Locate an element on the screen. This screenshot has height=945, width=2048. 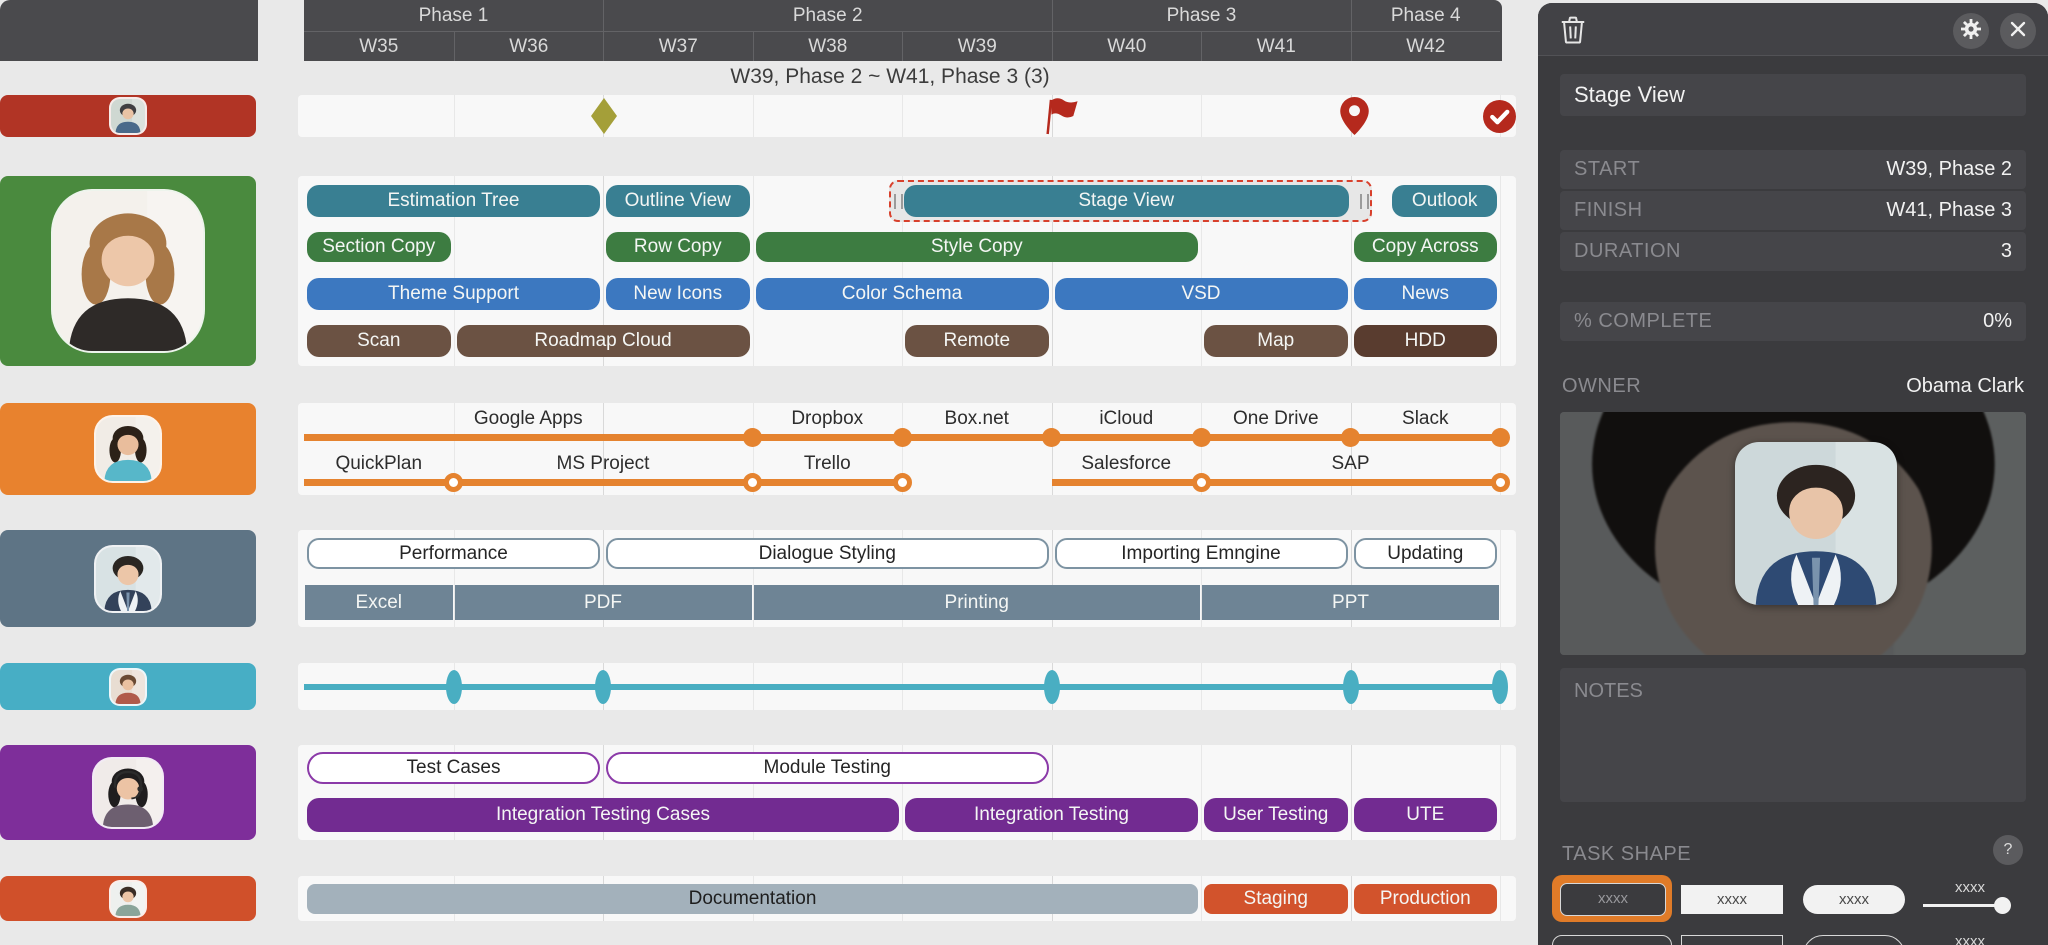
shape-option-rounded-outline is located at coordinates (1612, 940).